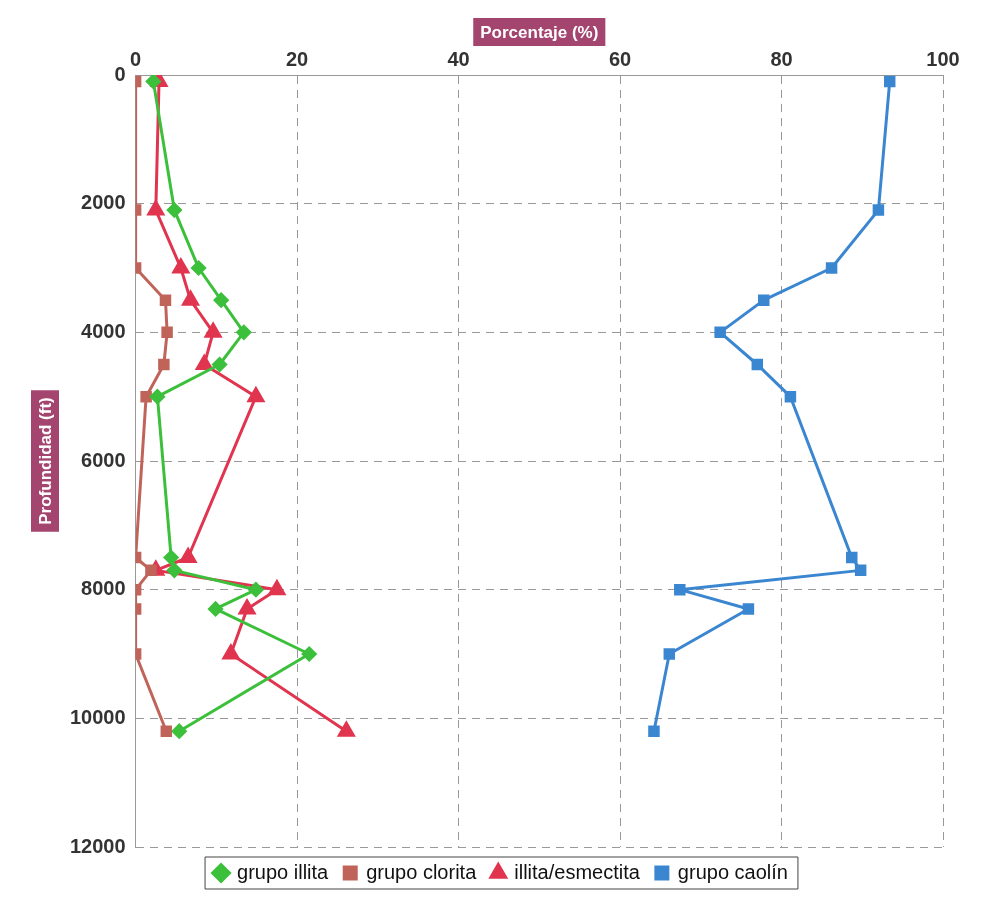 The image size is (1003, 903). What do you see at coordinates (620, 58) in the screenshot?
I see `x-tick-label: 60` at bounding box center [620, 58].